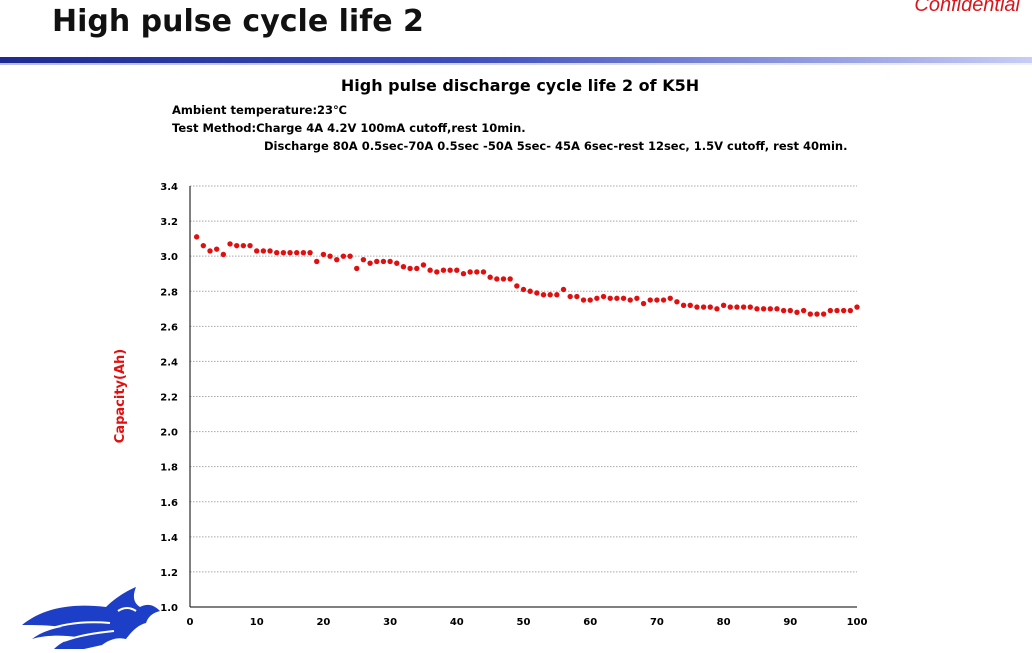 The width and height of the screenshot is (1032, 653). Describe the element at coordinates (790, 622) in the screenshot. I see `x-tick-label: 90` at that location.